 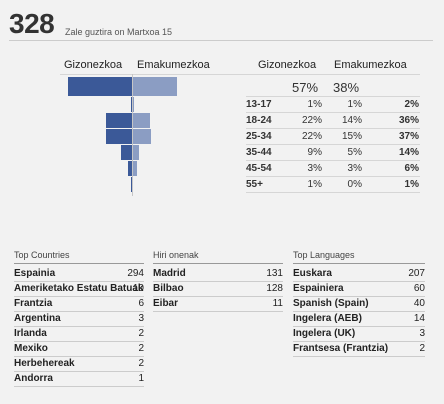 I want to click on top-countries-title: Top Countries, so click(x=79, y=257).